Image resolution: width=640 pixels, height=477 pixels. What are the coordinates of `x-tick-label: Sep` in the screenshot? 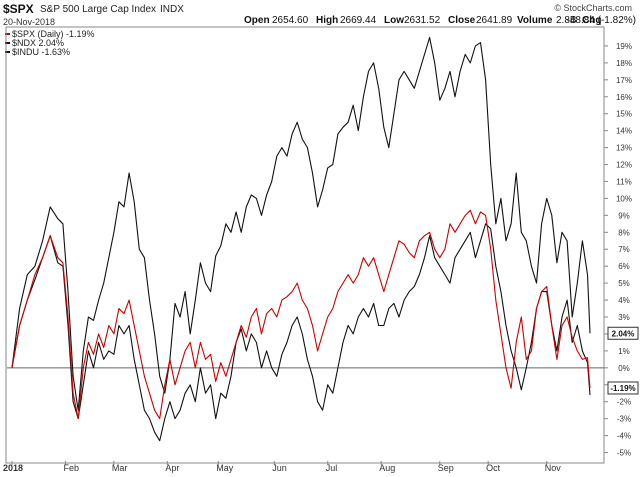 It's located at (446, 468).